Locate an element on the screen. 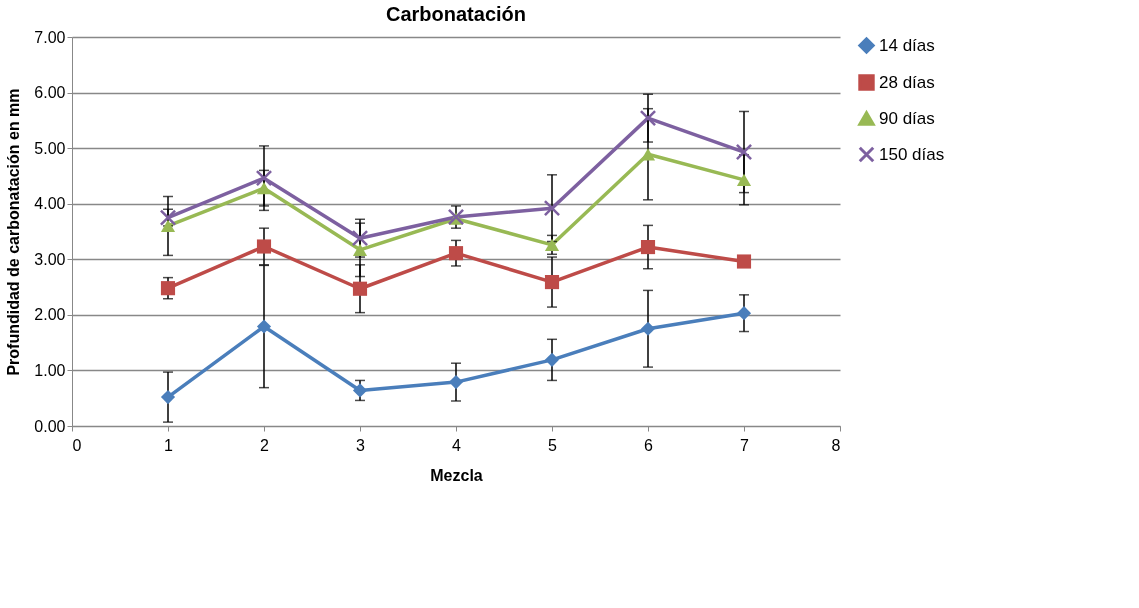 Image resolution: width=1139 pixels, height=608 pixels. y-tick-label: 1.00 is located at coordinates (50, 370).